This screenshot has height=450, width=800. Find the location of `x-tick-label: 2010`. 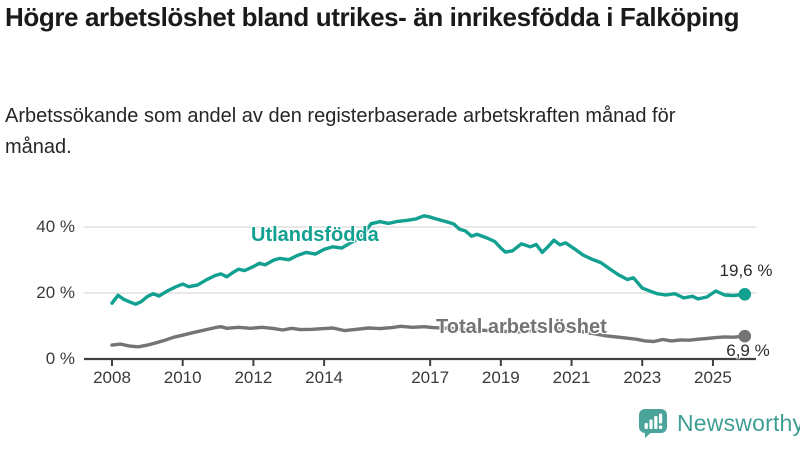

x-tick-label: 2010 is located at coordinates (182, 377).